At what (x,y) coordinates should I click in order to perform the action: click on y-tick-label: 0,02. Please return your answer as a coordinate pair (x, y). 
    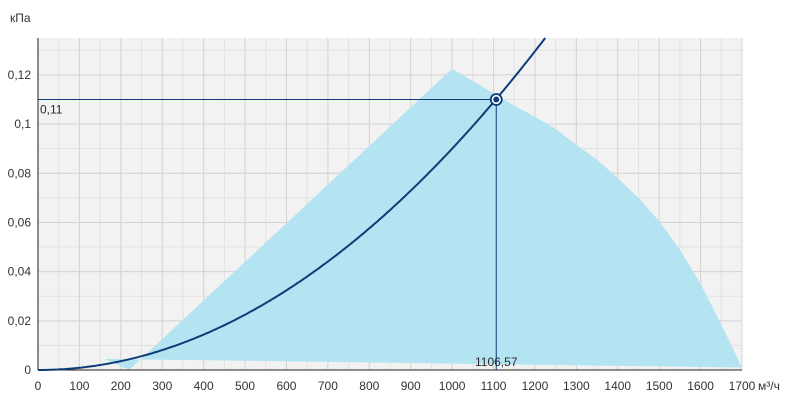
    Looking at the image, I should click on (20, 321).